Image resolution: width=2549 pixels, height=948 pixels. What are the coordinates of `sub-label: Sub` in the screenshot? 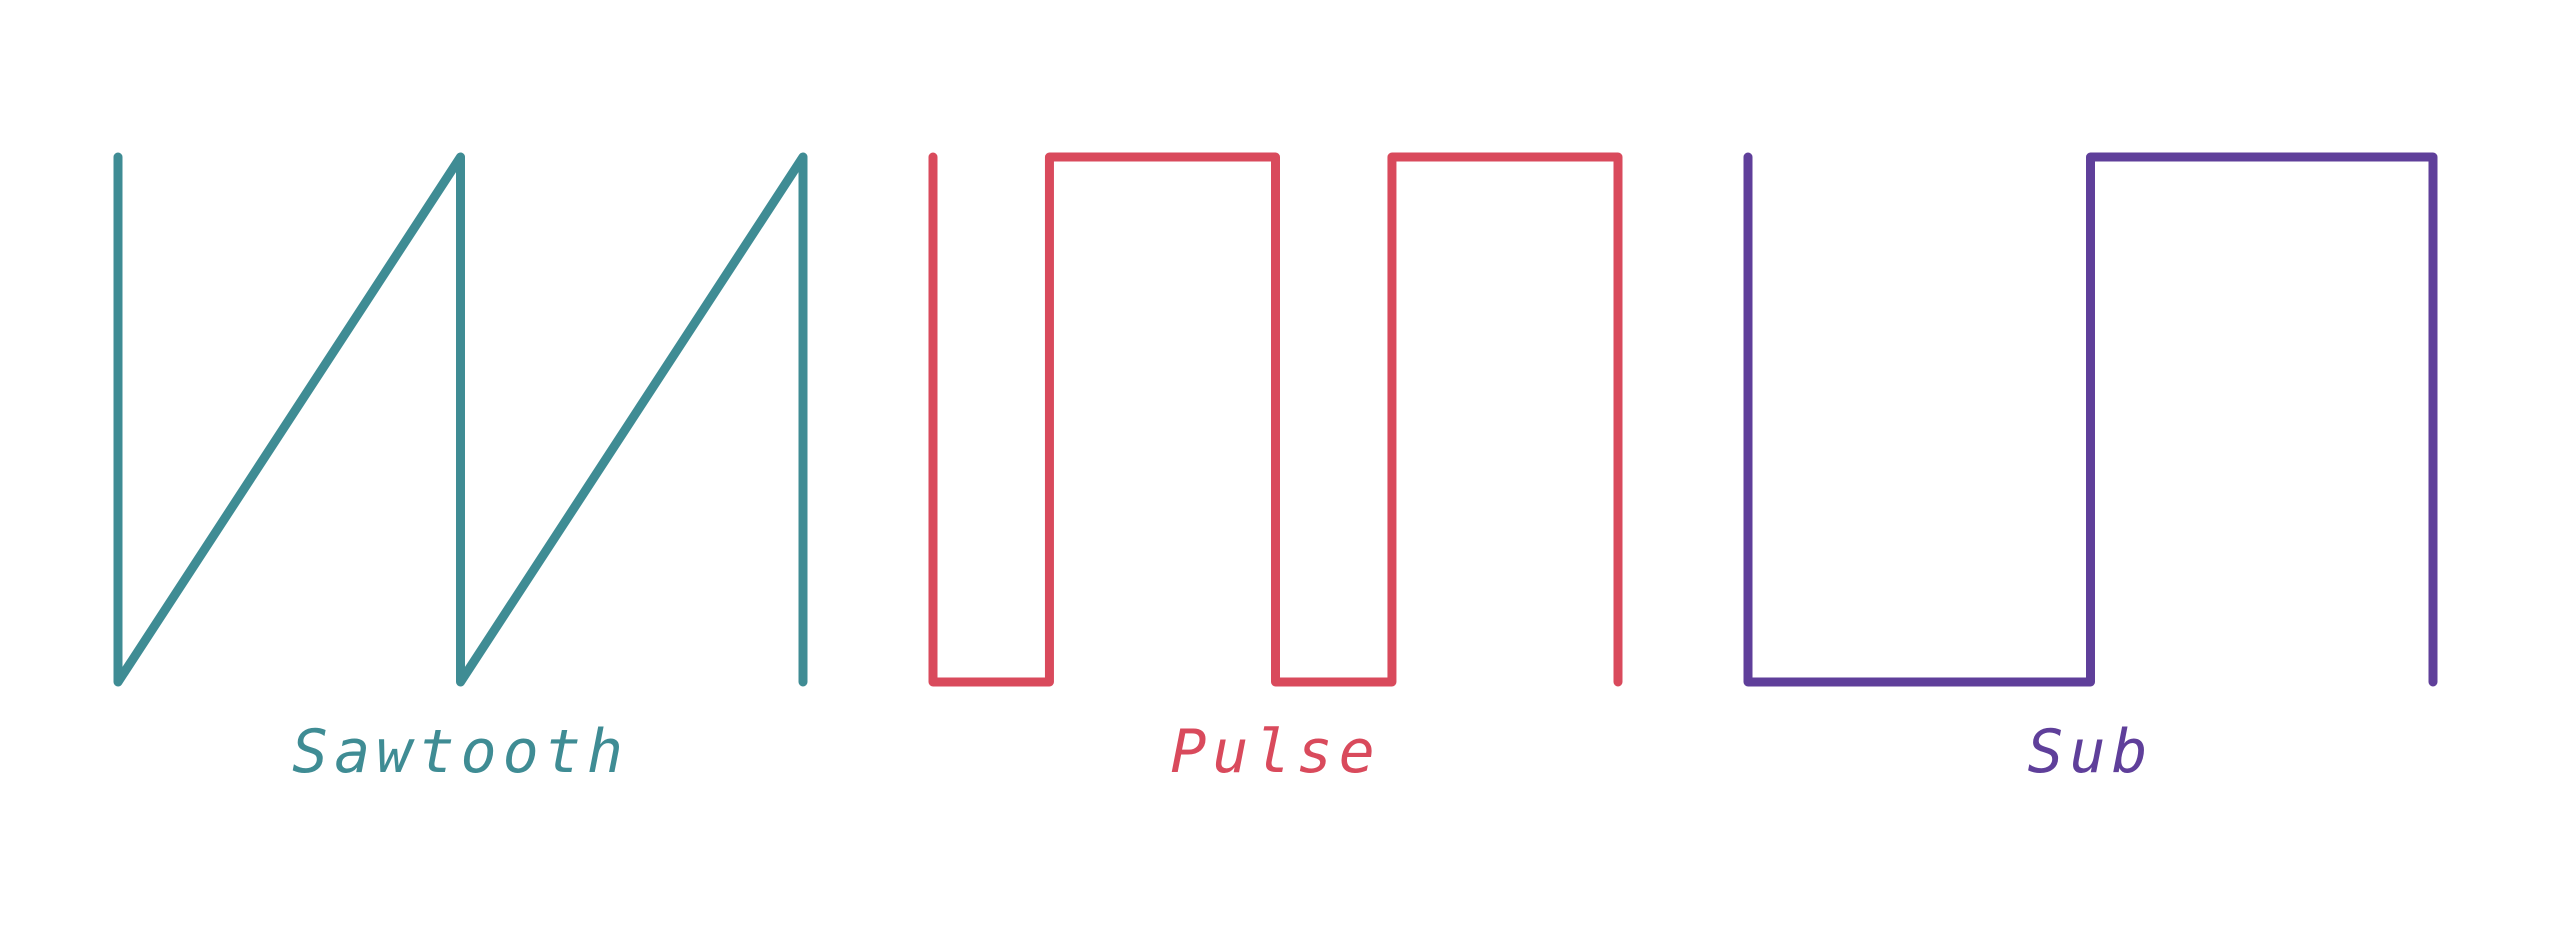 It's located at (2090, 752).